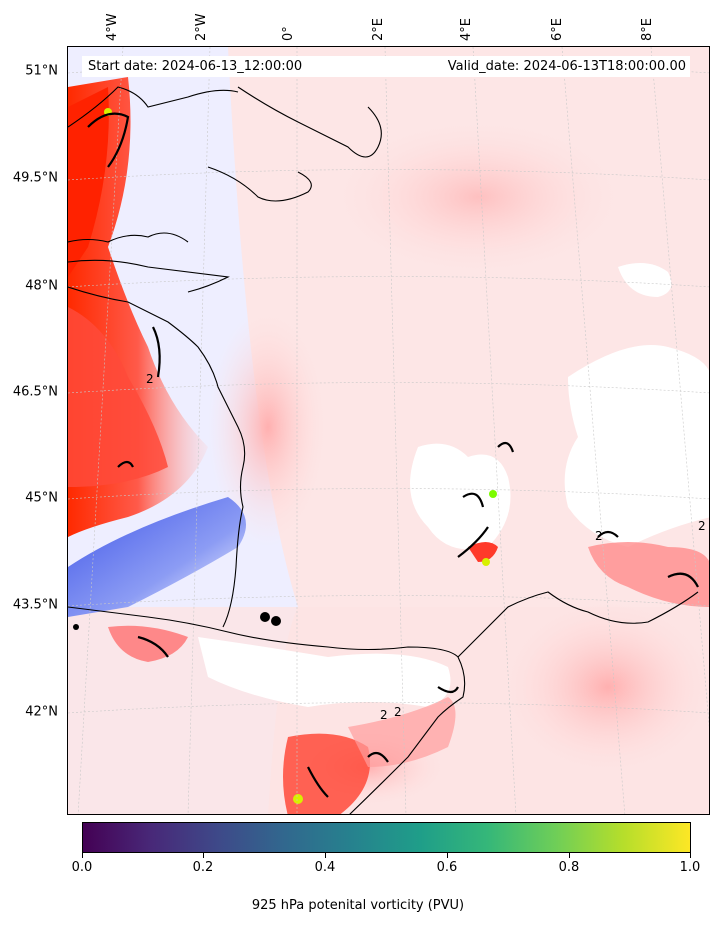  I want to click on lat-label-45: 45°N, so click(41, 498).